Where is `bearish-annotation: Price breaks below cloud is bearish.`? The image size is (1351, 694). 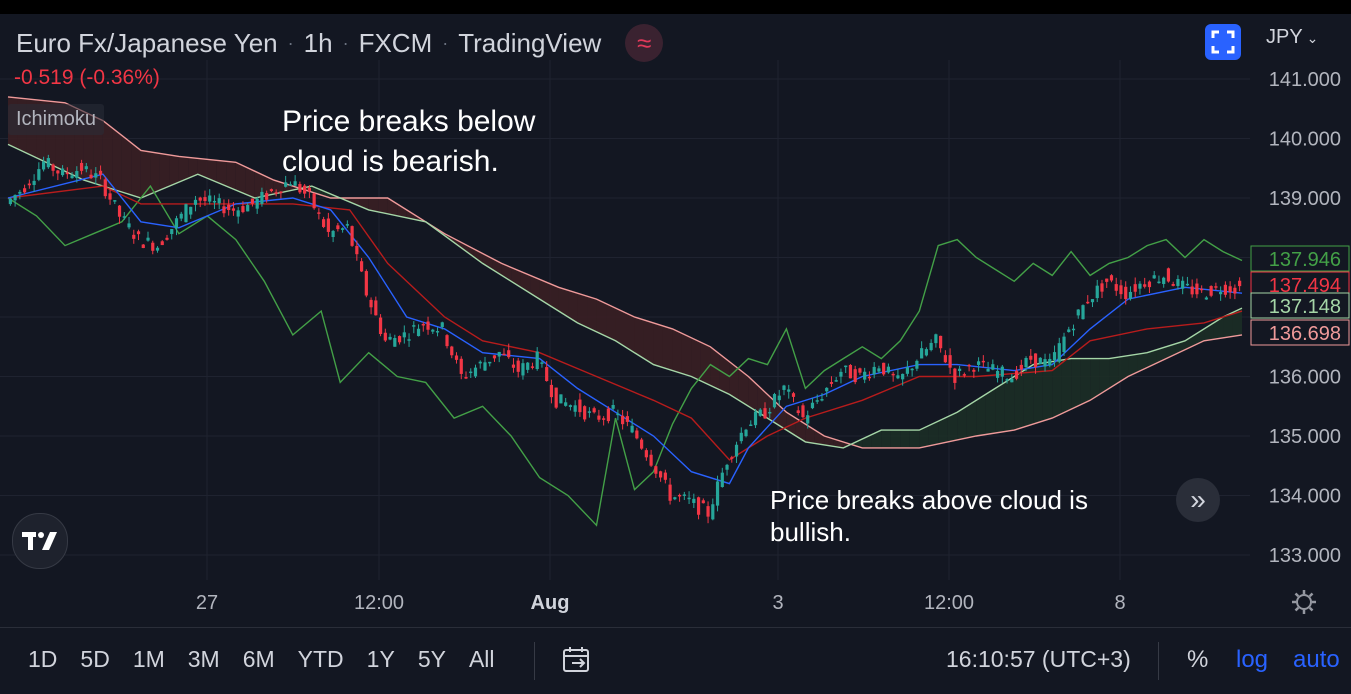
bearish-annotation: Price breaks below cloud is bearish. is located at coordinates (409, 141).